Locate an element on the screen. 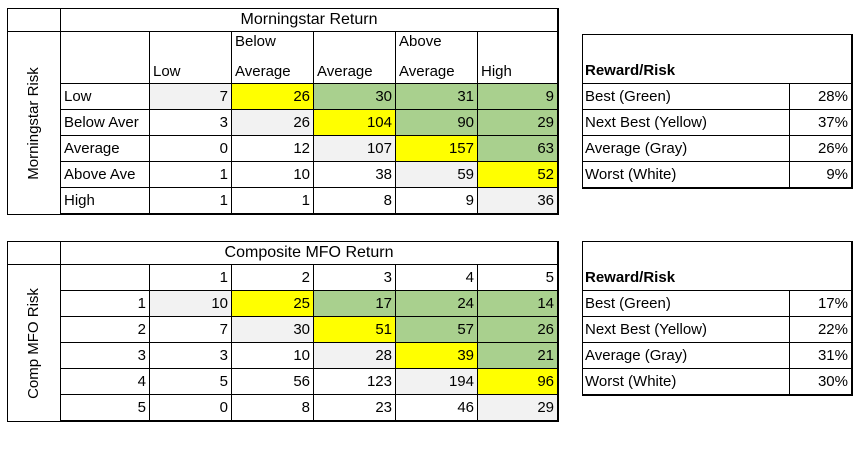  legend-label: Best (Green) is located at coordinates (686, 304).